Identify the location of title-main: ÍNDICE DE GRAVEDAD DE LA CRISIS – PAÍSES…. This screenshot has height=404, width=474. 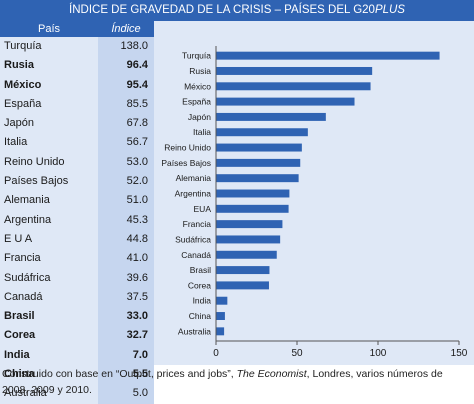
(222, 10).